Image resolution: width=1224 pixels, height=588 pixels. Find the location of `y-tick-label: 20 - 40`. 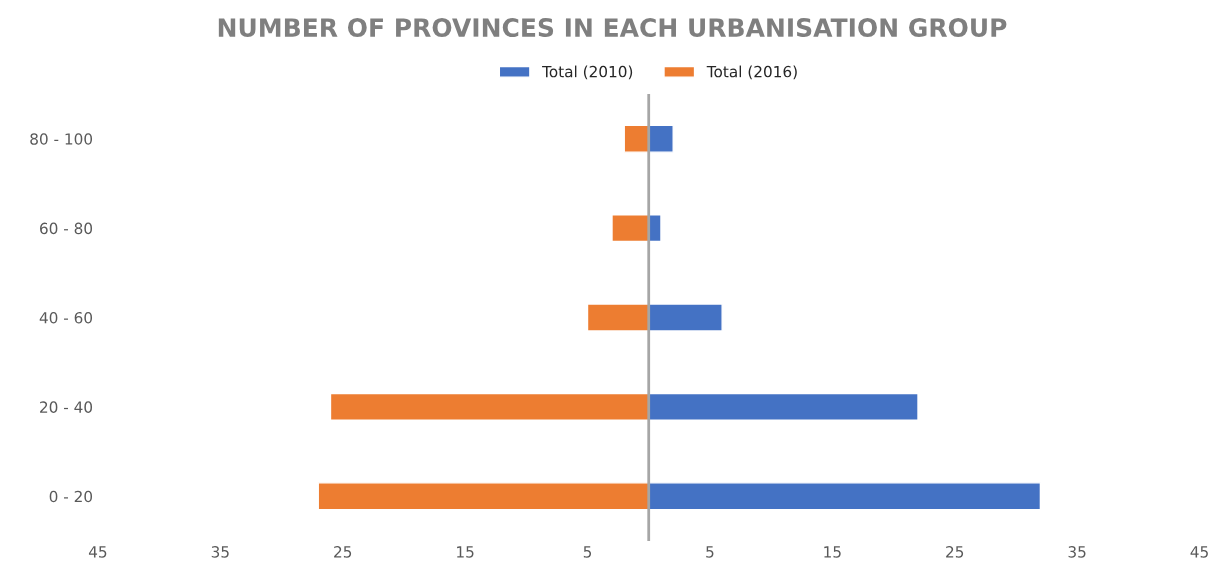

y-tick-label: 20 - 40 is located at coordinates (66, 407).